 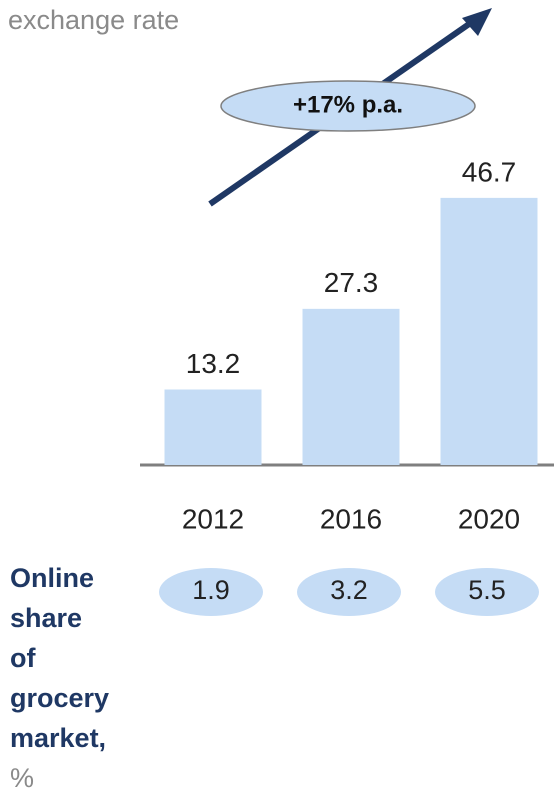 I want to click on share-label-line: share, so click(x=46, y=618).